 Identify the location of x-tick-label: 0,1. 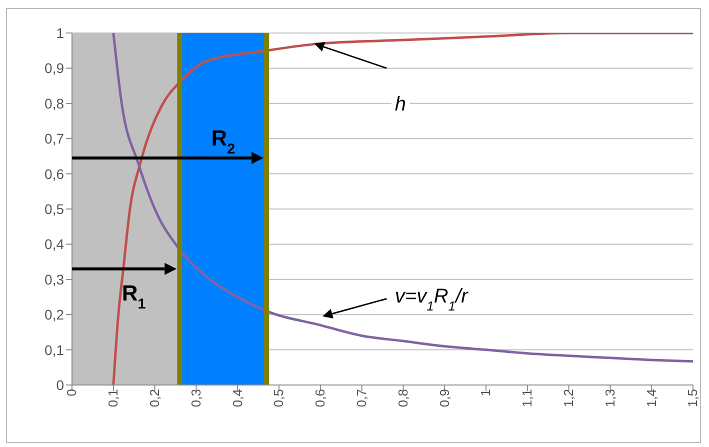
(113, 398).